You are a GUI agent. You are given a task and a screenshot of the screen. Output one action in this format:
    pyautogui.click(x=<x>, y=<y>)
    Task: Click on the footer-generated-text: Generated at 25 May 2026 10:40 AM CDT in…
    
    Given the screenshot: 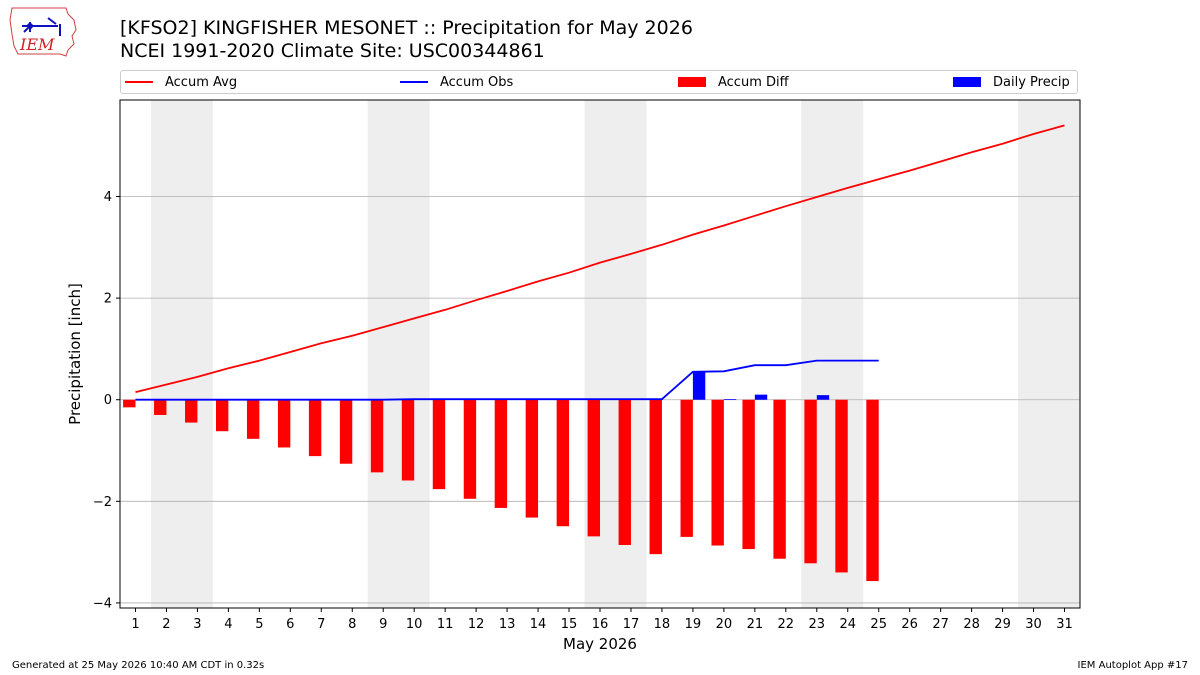 What is the action you would take?
    pyautogui.click(x=138, y=665)
    